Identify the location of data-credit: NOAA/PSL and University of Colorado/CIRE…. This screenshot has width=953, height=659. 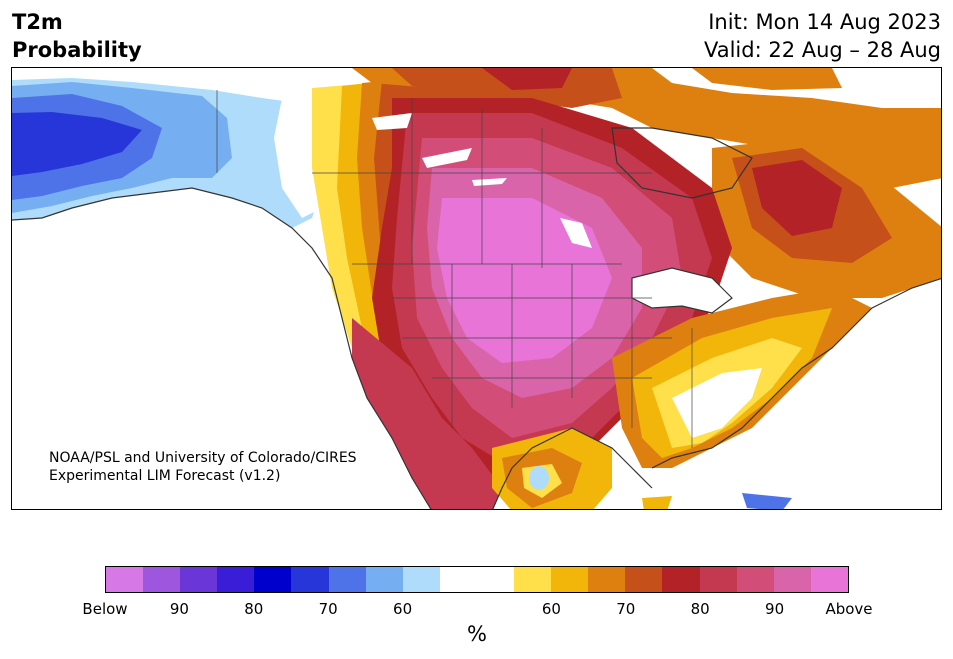
(203, 467).